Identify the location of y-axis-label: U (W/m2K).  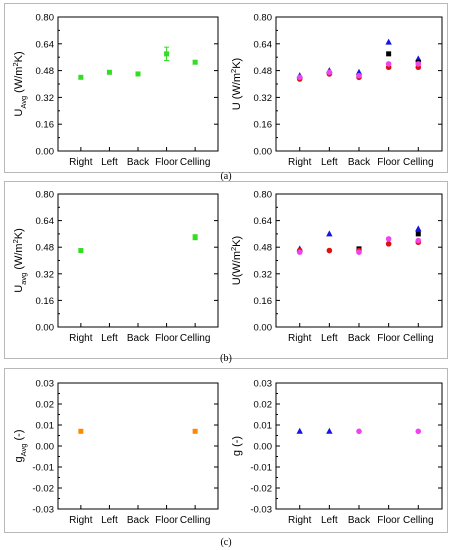
(236, 84).